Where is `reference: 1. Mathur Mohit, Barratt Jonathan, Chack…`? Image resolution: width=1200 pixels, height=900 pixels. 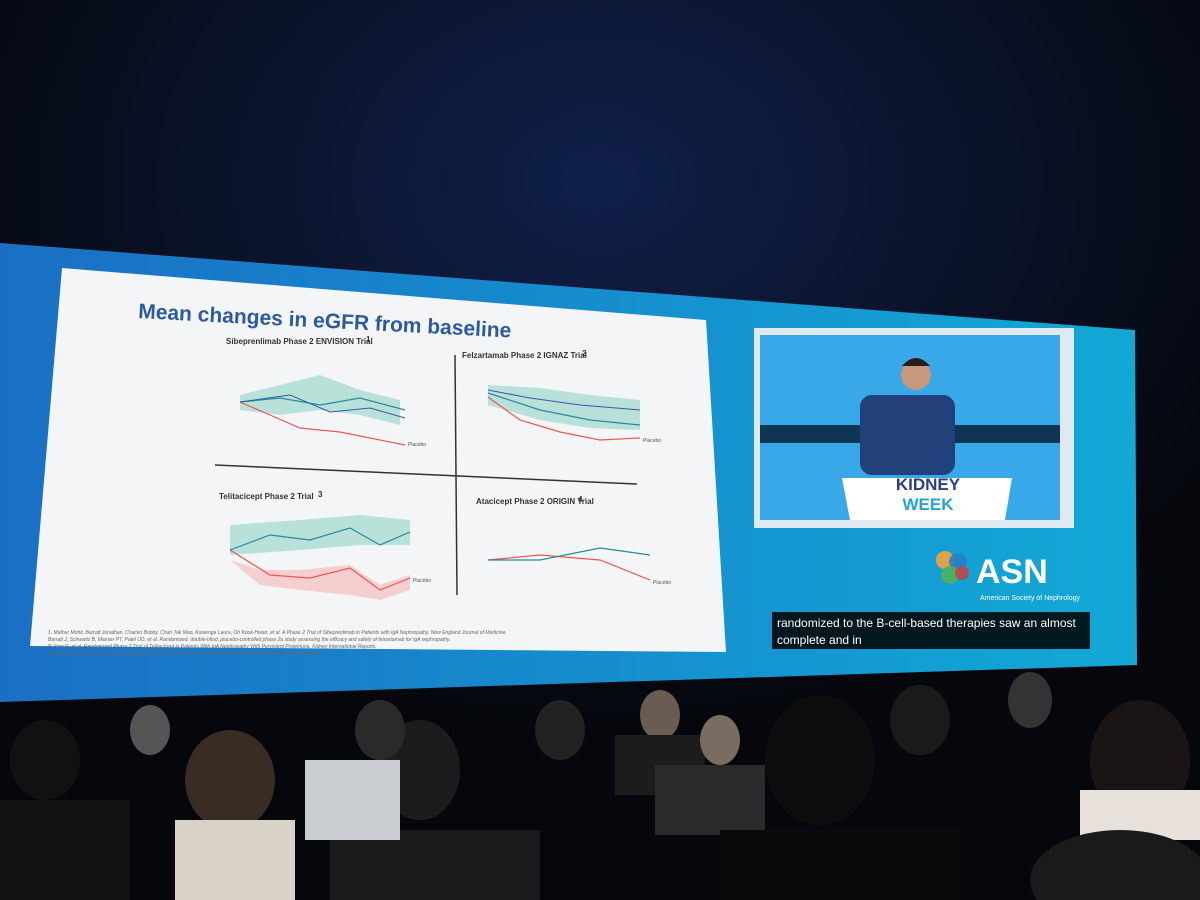
reference: 1. Mathur Mohit, Barratt Jonathan, Chack… is located at coordinates (277, 633).